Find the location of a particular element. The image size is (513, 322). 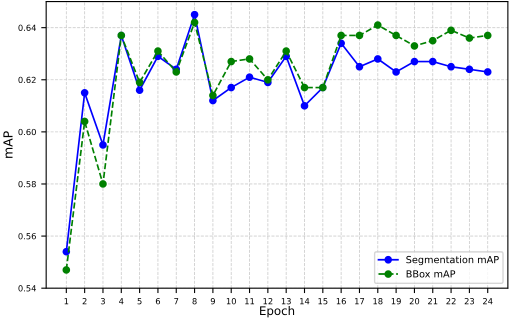

x-tick-label: 13 is located at coordinates (286, 301).